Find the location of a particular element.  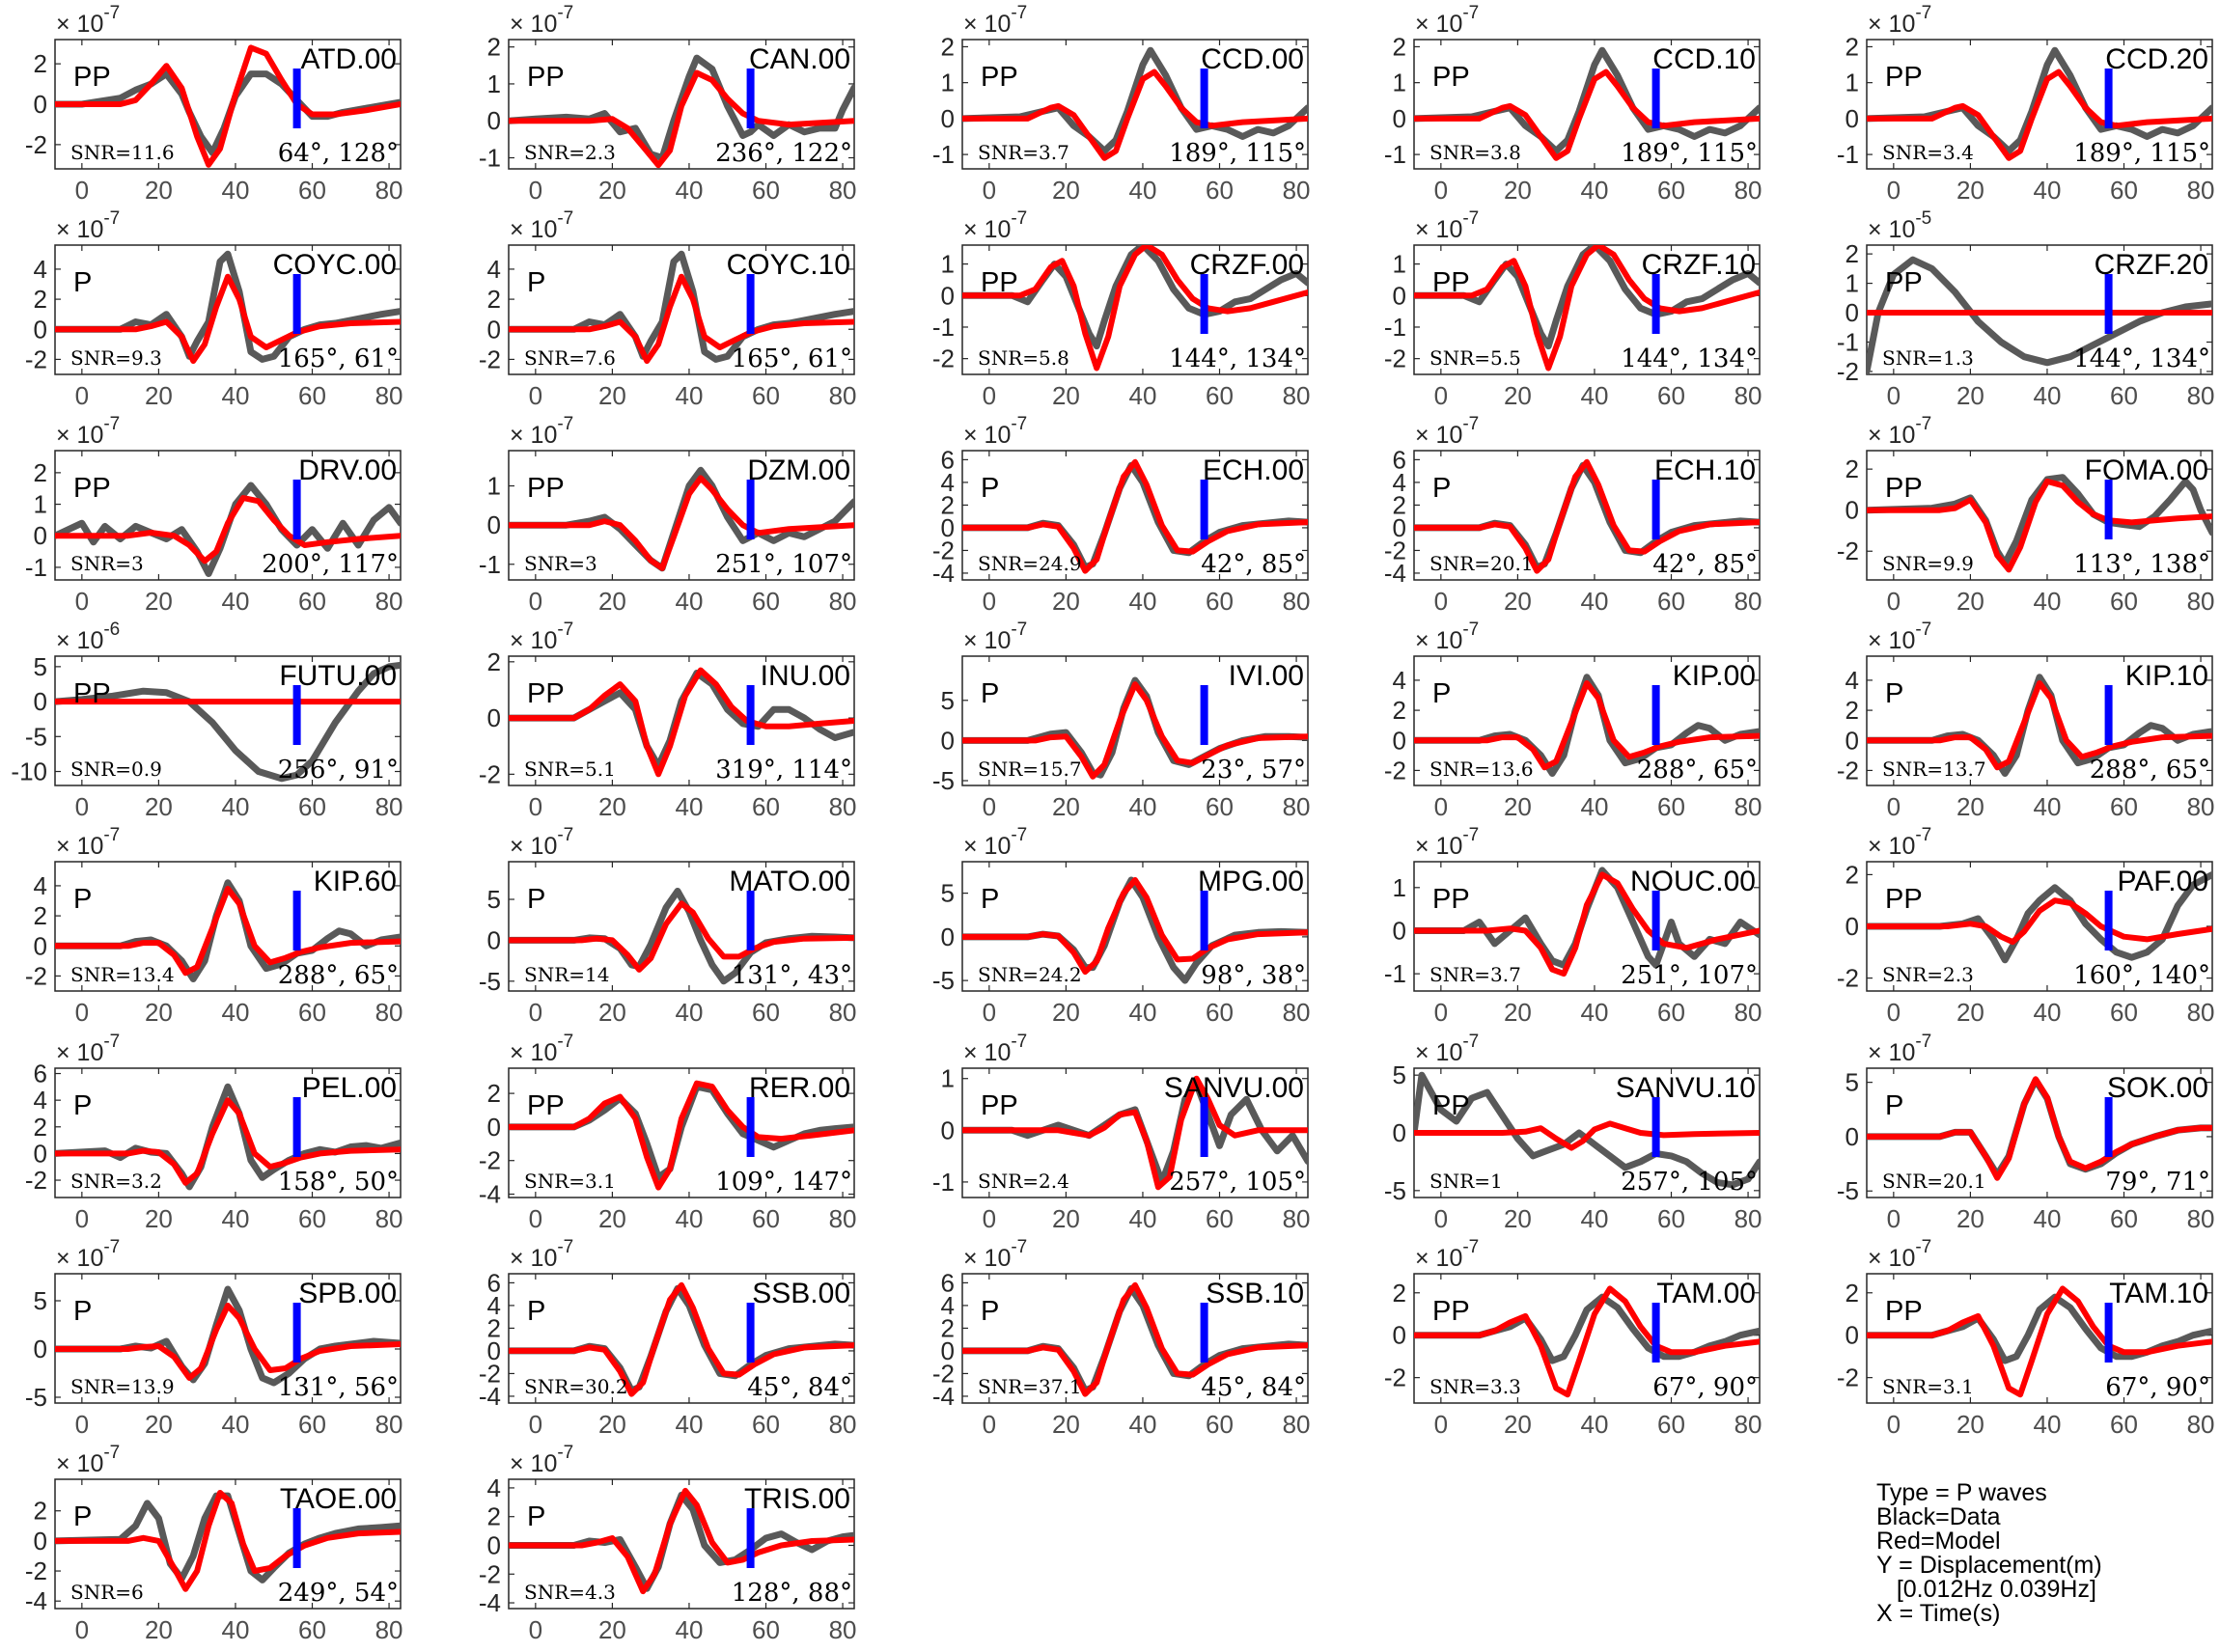

azimuth-angles-label: 109°, 147° is located at coordinates (784, 1182).